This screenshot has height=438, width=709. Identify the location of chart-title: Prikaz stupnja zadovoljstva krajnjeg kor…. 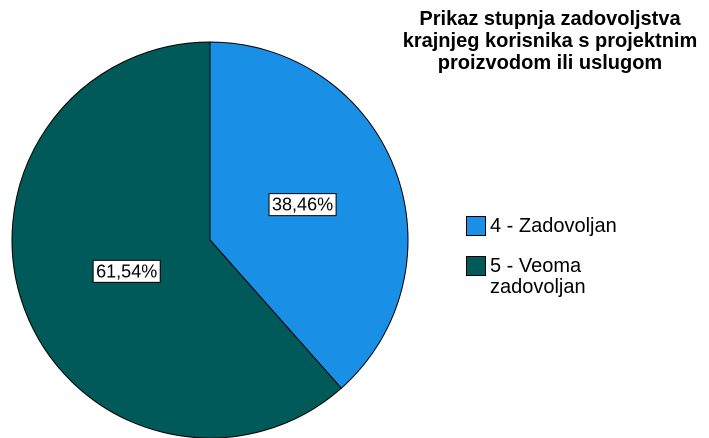
(550, 41).